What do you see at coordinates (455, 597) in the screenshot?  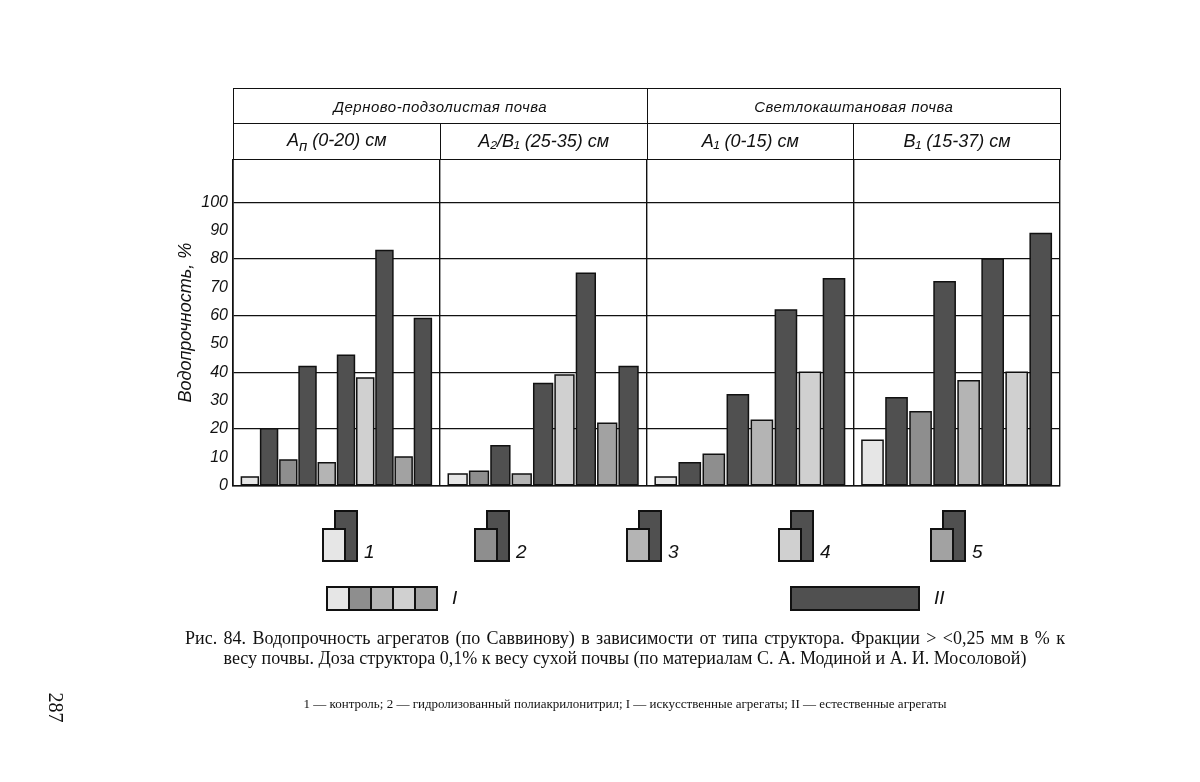 I see `text: I` at bounding box center [455, 597].